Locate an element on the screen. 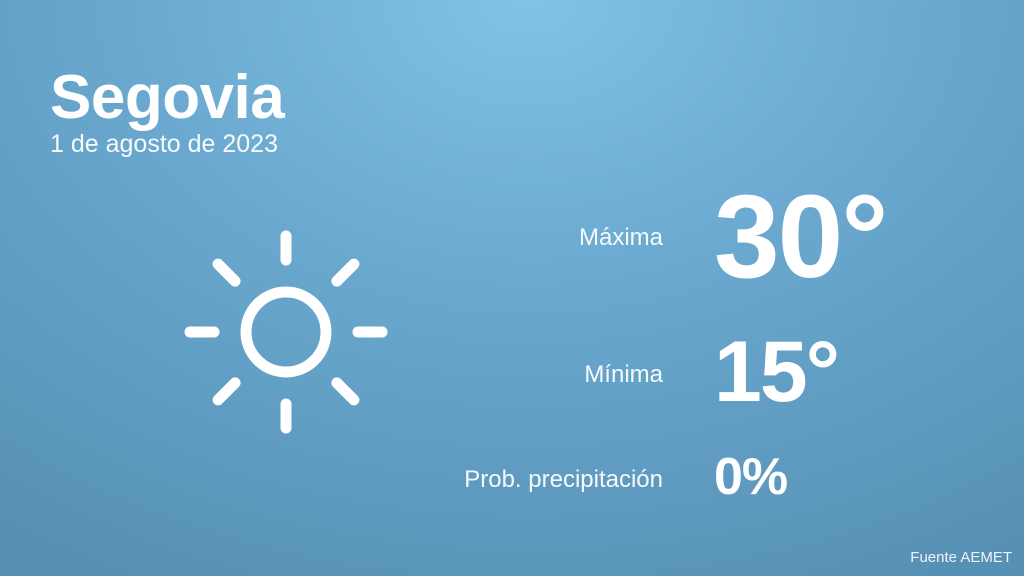  min-temp-value: 15° is located at coordinates (777, 372).